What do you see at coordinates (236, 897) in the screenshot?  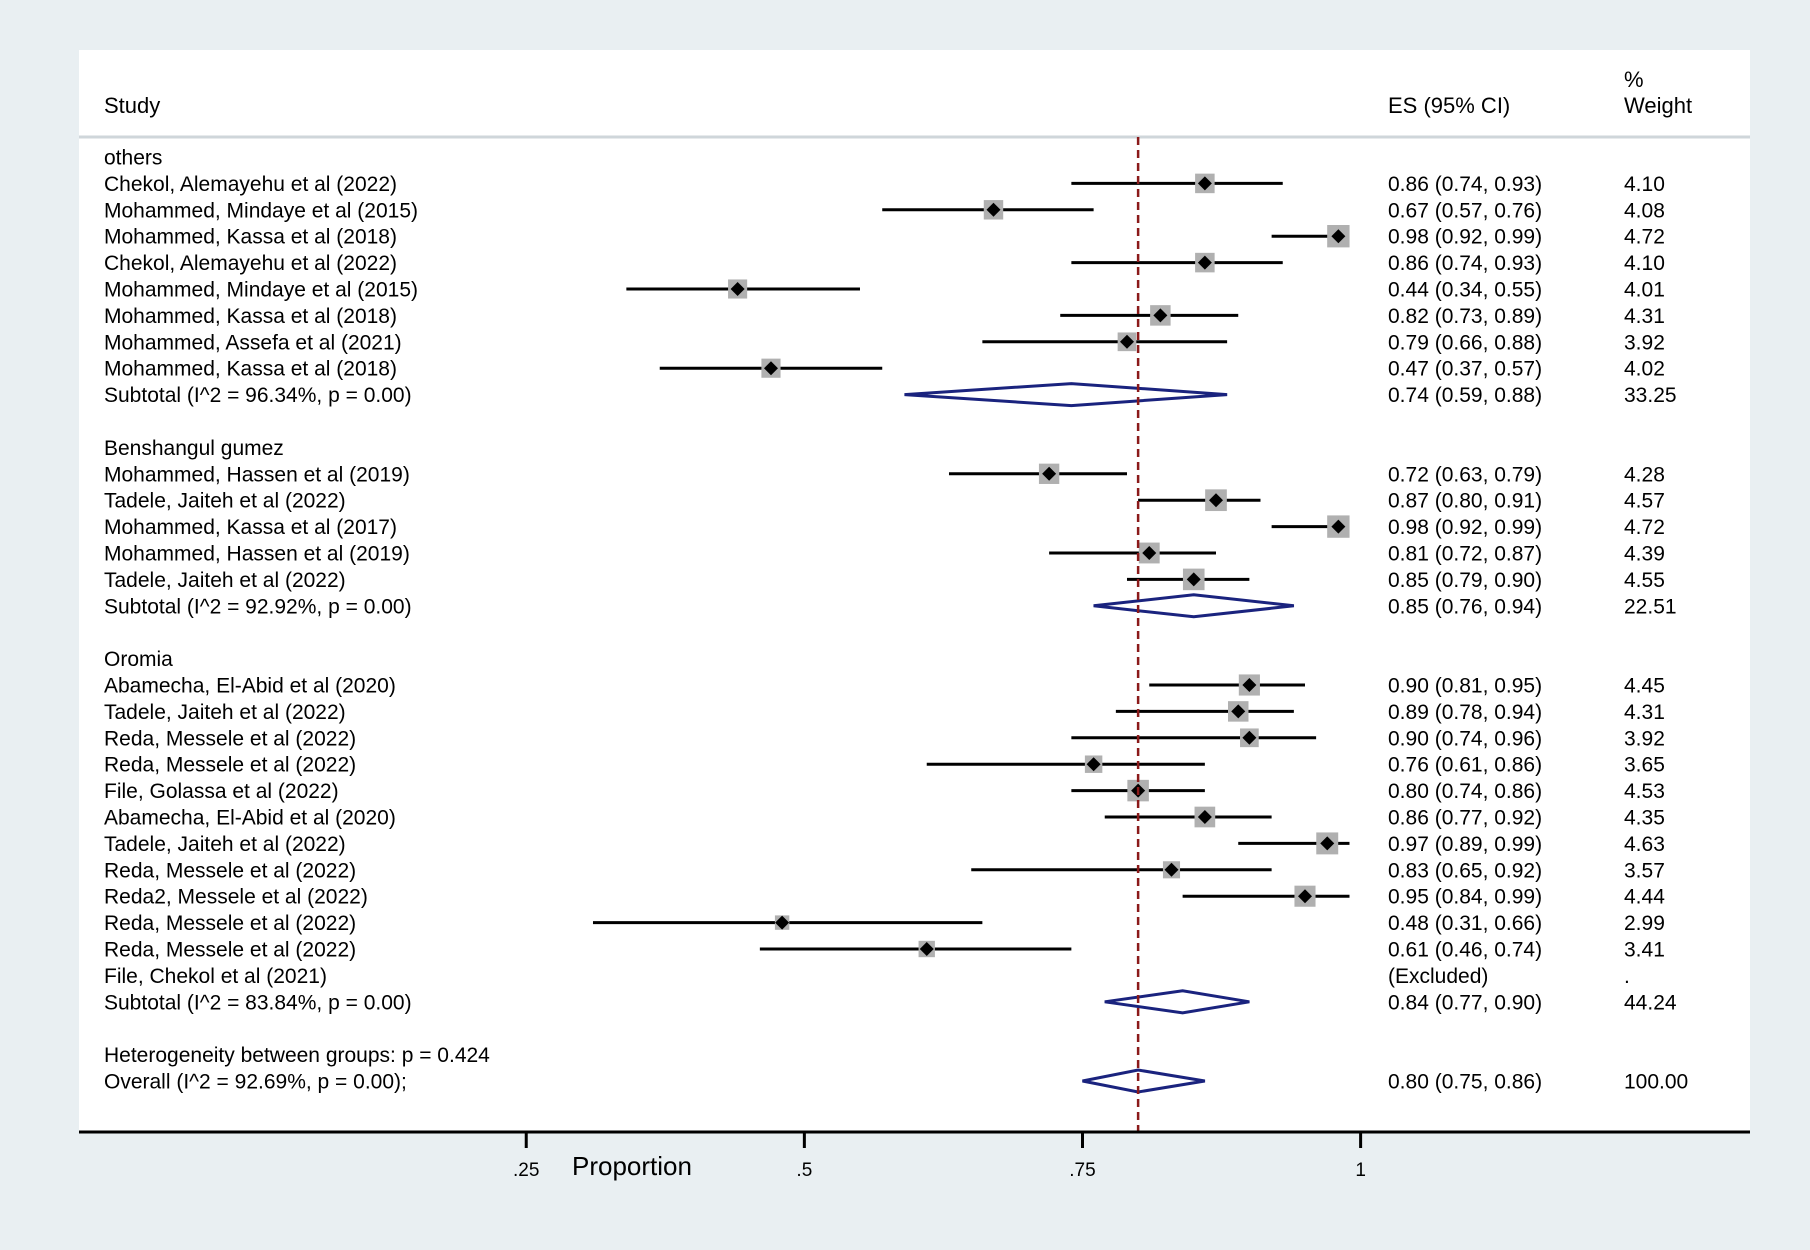 I see `study-label: Reda2, Messele et al (2022)` at bounding box center [236, 897].